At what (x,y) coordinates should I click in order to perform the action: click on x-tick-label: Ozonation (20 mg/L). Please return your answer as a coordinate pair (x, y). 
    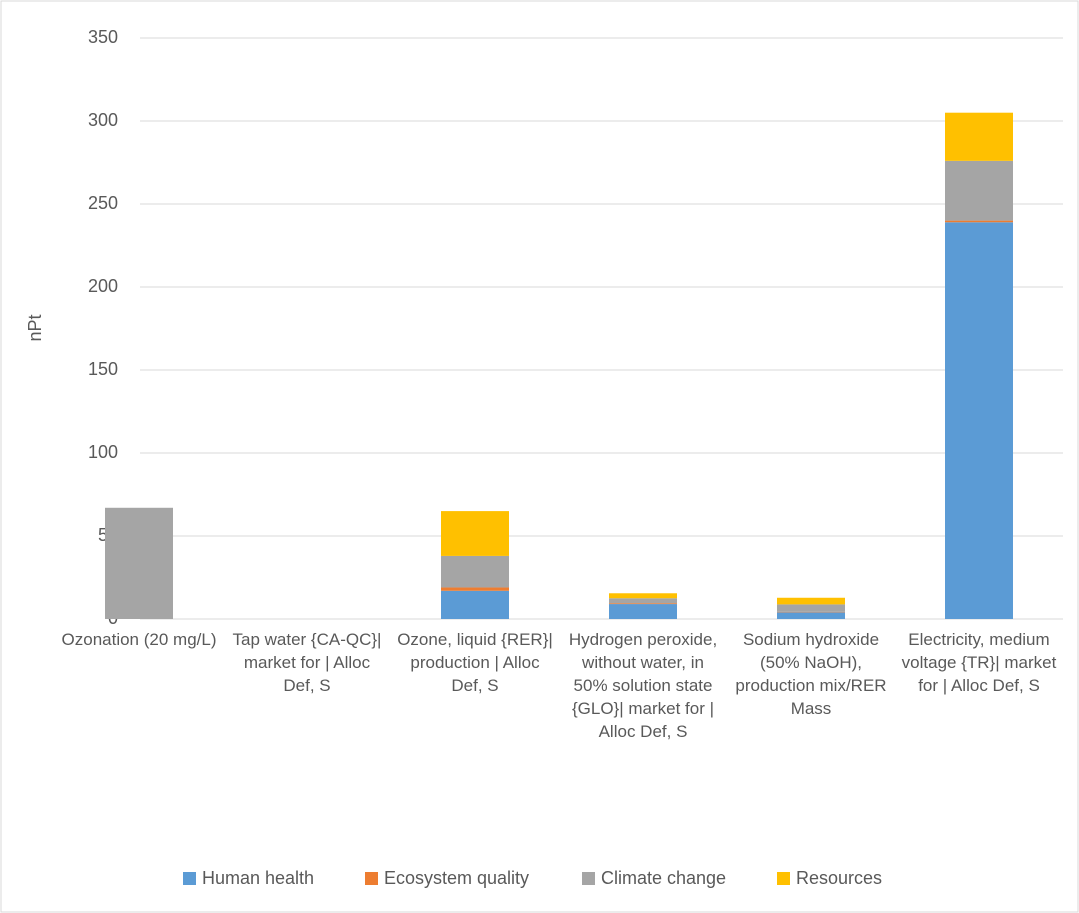
    Looking at the image, I should click on (139, 639).